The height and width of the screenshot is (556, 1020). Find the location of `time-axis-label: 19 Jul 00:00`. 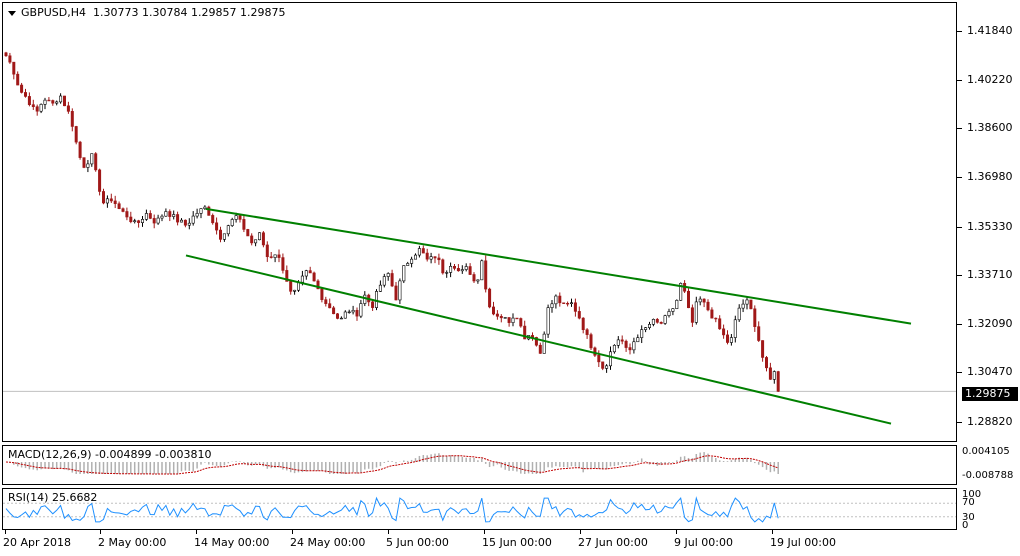

time-axis-label: 19 Jul 00:00 is located at coordinates (803, 542).